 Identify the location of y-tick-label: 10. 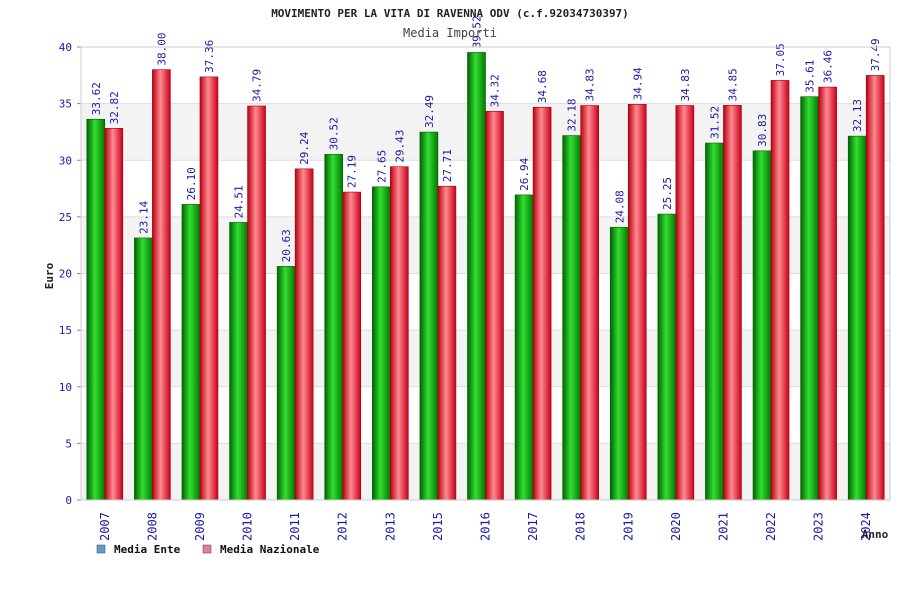
(65, 387).